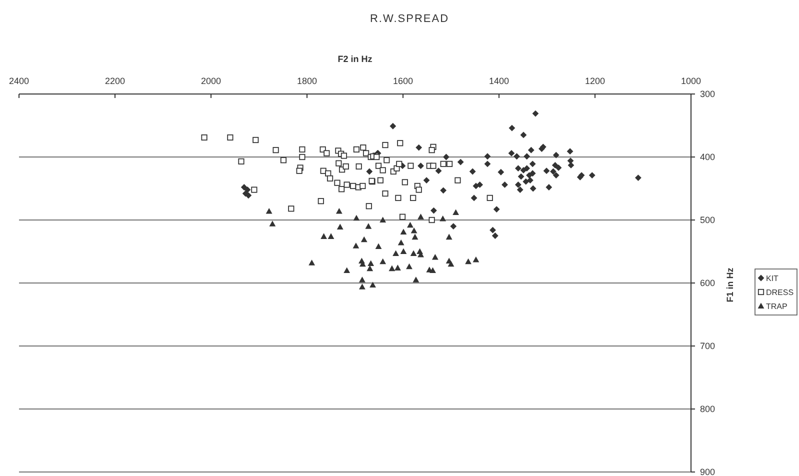  Describe the element at coordinates (691, 81) in the screenshot. I see `x-tick-label: 1000` at that location.